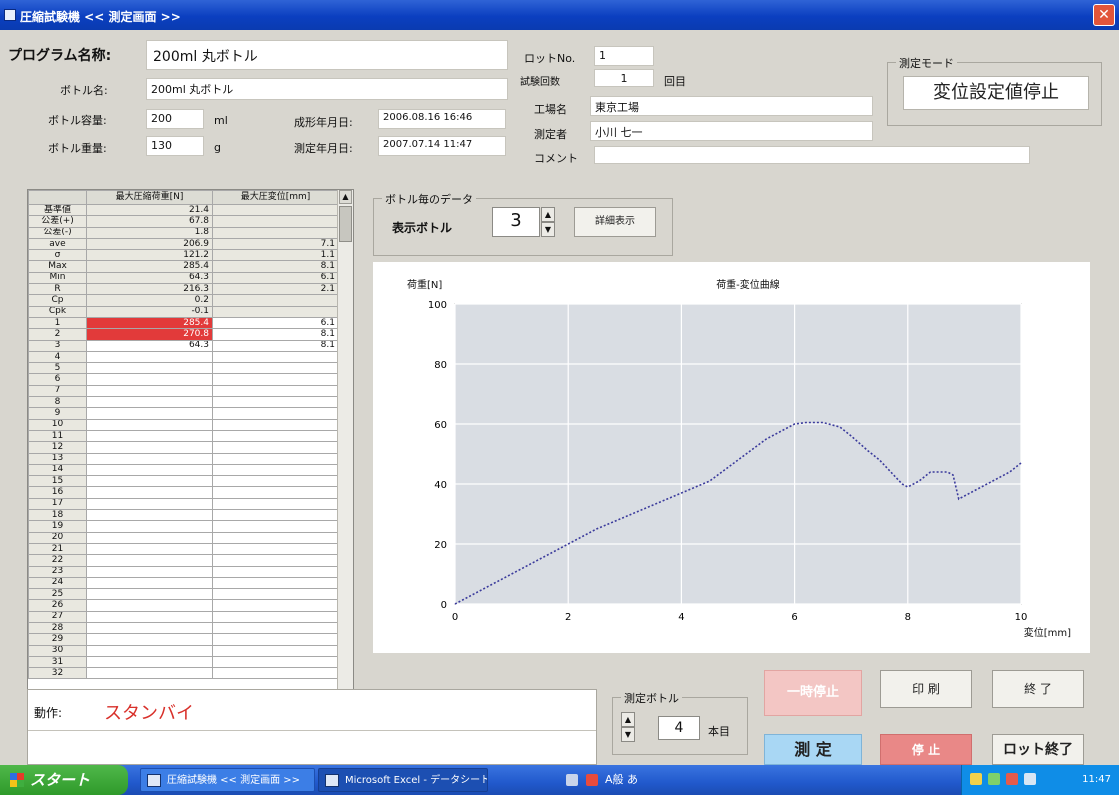  What do you see at coordinates (327, 89) in the screenshot?
I see `bottle-field: 200ml 丸ボトル` at bounding box center [327, 89].